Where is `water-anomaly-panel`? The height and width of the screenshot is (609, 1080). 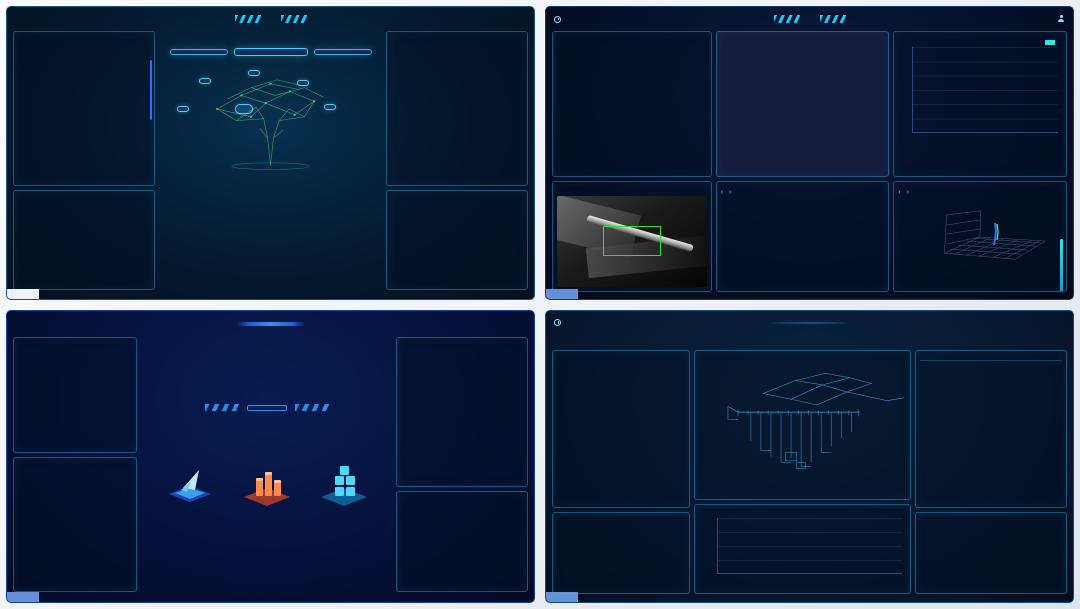
water-anomaly-panel is located at coordinates (991, 552).